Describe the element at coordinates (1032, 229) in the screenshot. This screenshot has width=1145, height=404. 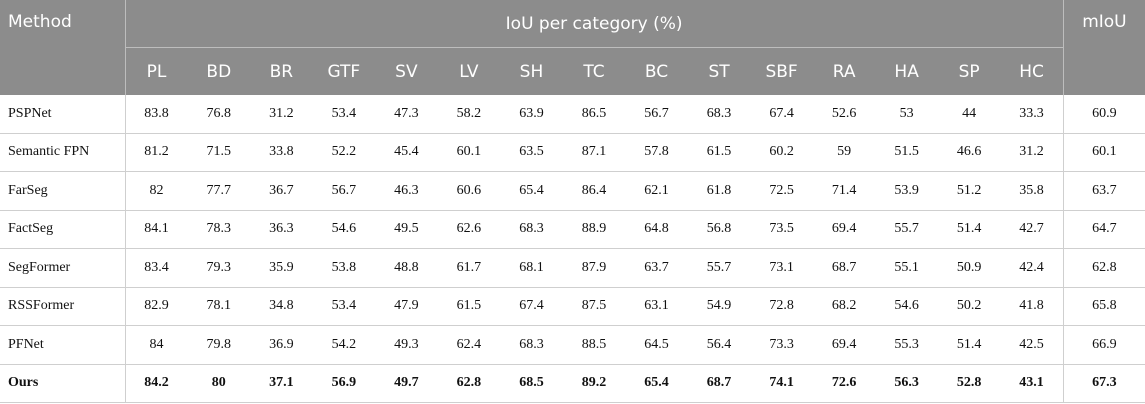
I see `value-cell: 42.7` at that location.